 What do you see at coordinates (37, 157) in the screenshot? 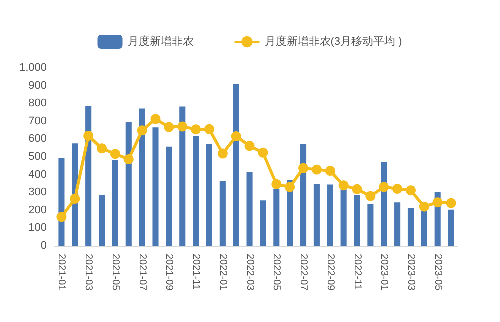
I see `y-tick-label: 500` at bounding box center [37, 157].